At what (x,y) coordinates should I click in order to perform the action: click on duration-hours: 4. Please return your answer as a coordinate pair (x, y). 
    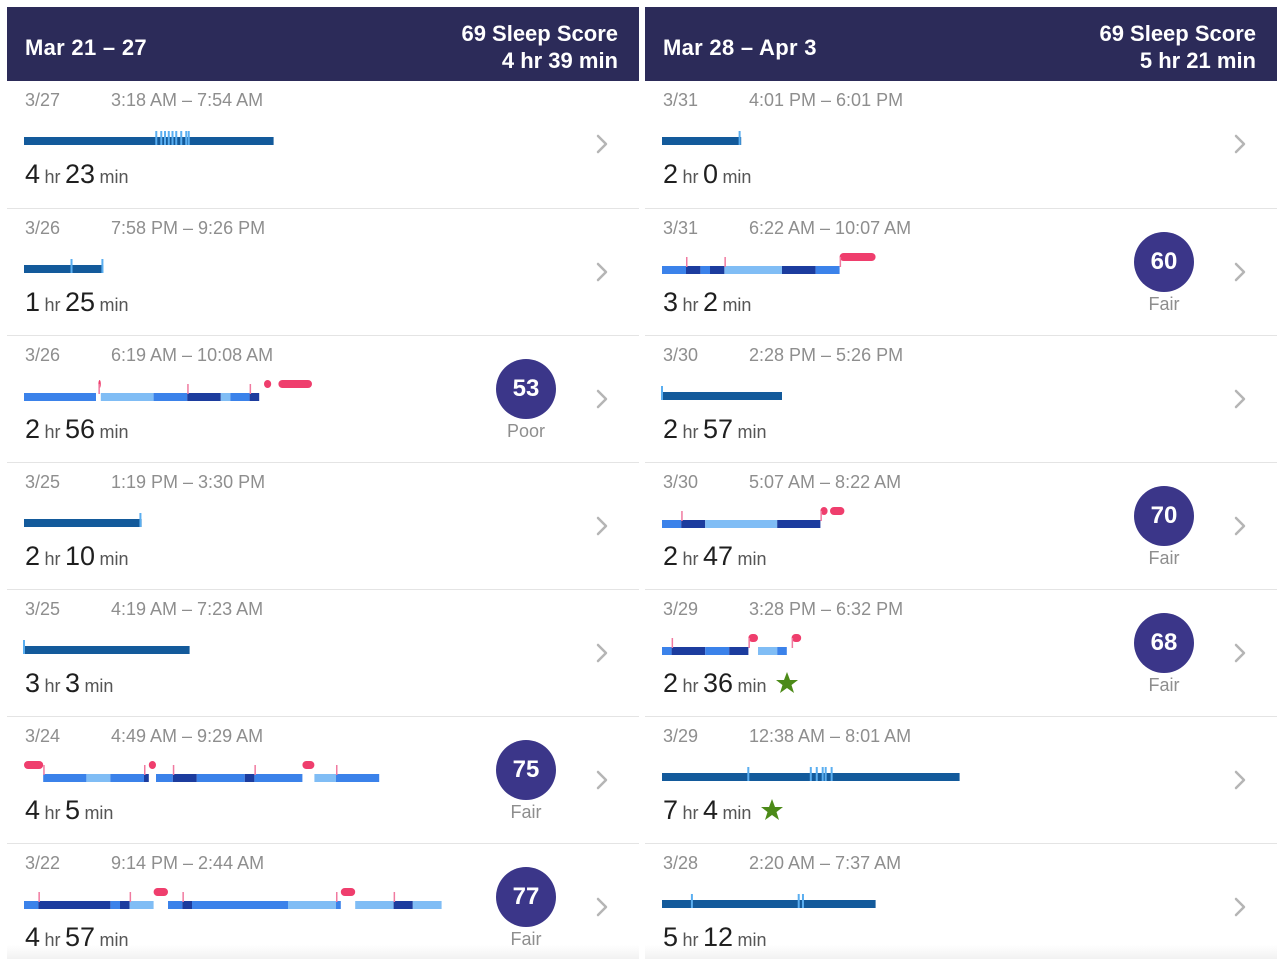
    Looking at the image, I should click on (33, 937).